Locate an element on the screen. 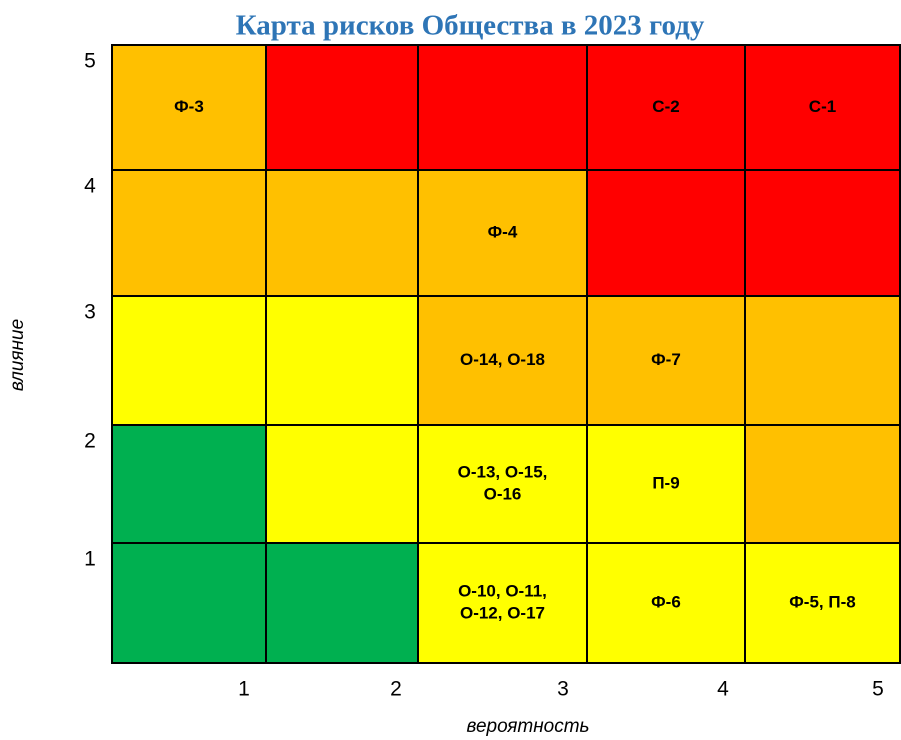 Image resolution: width=901 pixels, height=740 pixels. x-tick-label: 2 is located at coordinates (396, 689).